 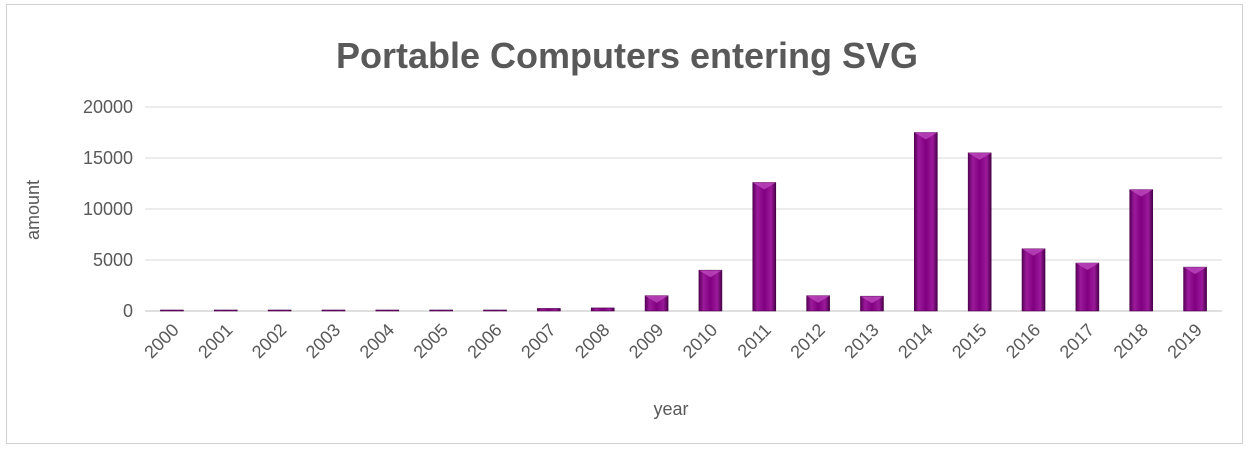 I want to click on bar-2001, so click(x=225, y=310).